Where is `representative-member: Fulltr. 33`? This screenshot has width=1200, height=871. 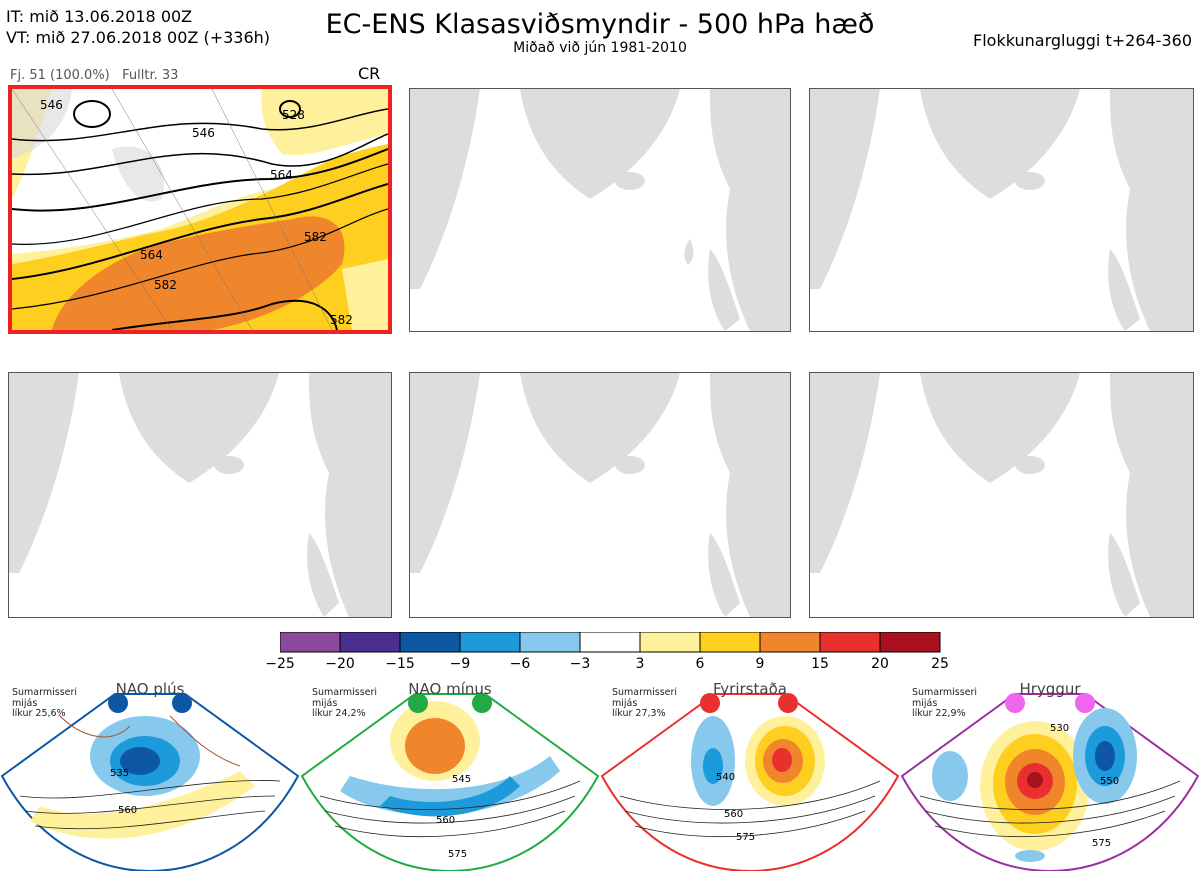
representative-member: Fulltr. 33 is located at coordinates (150, 75).